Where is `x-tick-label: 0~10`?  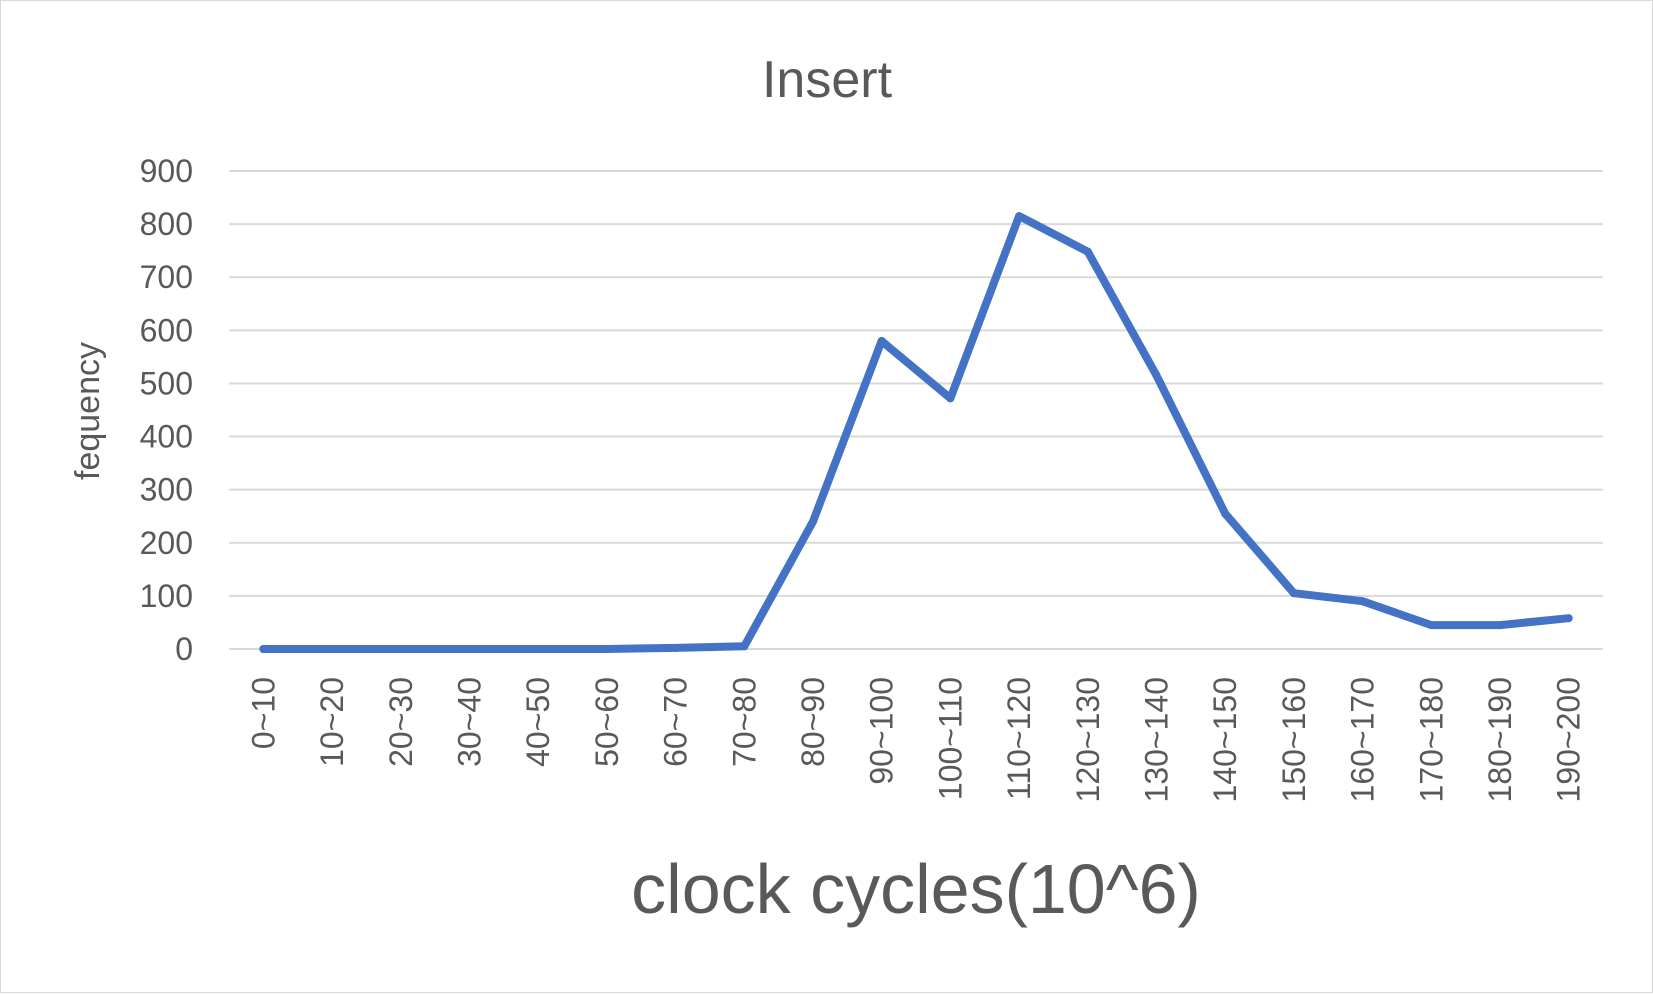 x-tick-label: 0~10 is located at coordinates (263, 713).